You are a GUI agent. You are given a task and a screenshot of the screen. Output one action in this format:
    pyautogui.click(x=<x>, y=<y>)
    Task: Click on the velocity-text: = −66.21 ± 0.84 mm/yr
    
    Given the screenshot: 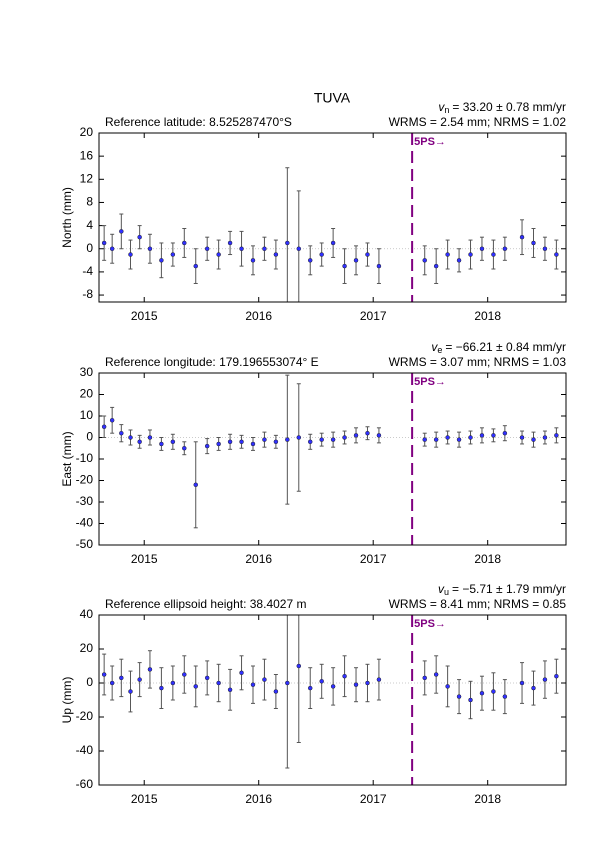 What is the action you would take?
    pyautogui.click(x=505, y=347)
    